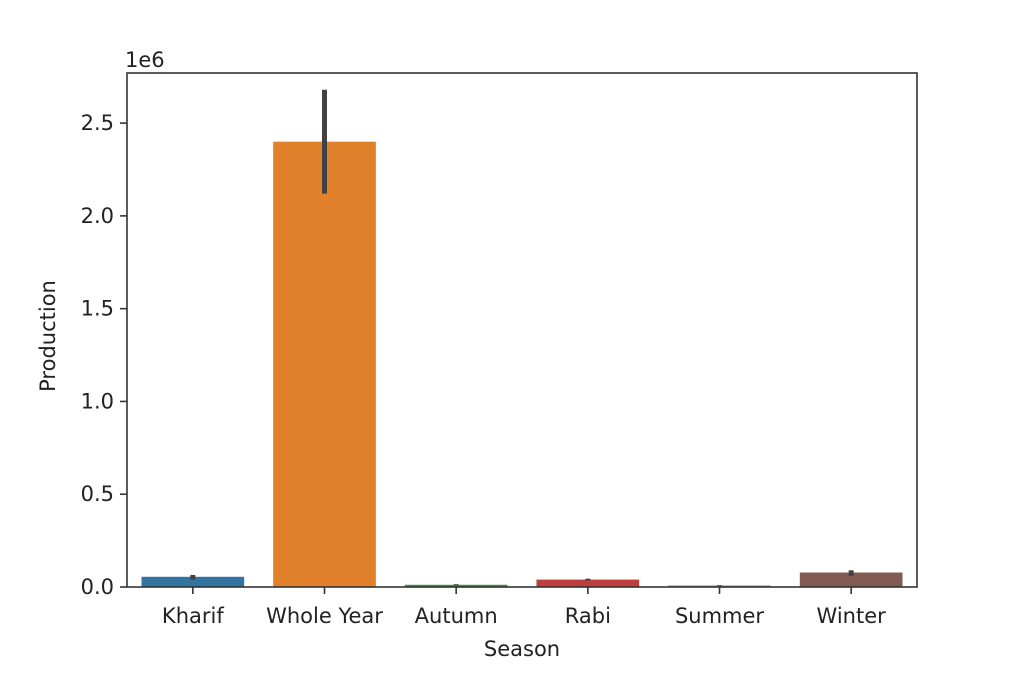 This screenshot has width=1011, height=689. I want to click on x-tick-label-winter: Winter, so click(852, 616).